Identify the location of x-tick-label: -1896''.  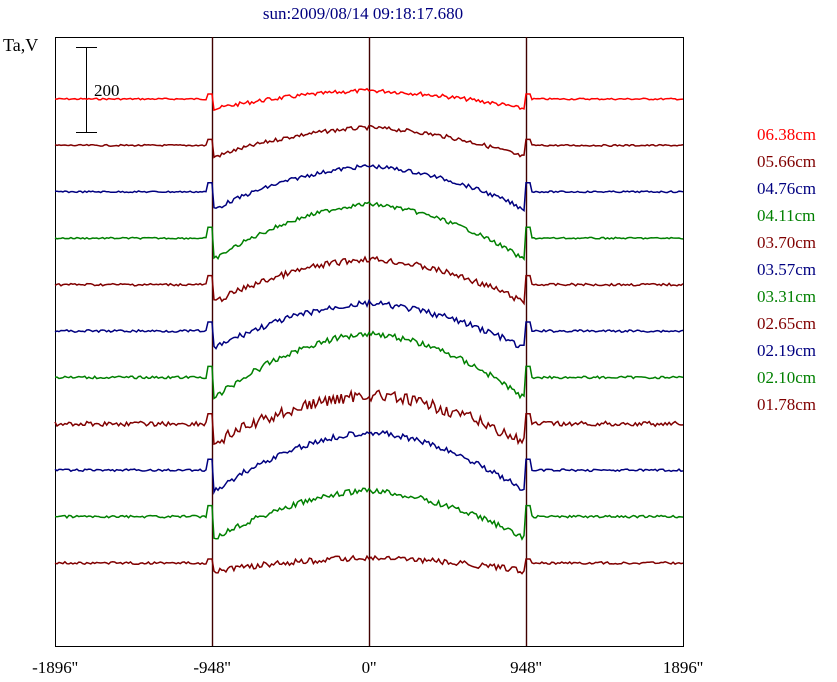
(55, 667).